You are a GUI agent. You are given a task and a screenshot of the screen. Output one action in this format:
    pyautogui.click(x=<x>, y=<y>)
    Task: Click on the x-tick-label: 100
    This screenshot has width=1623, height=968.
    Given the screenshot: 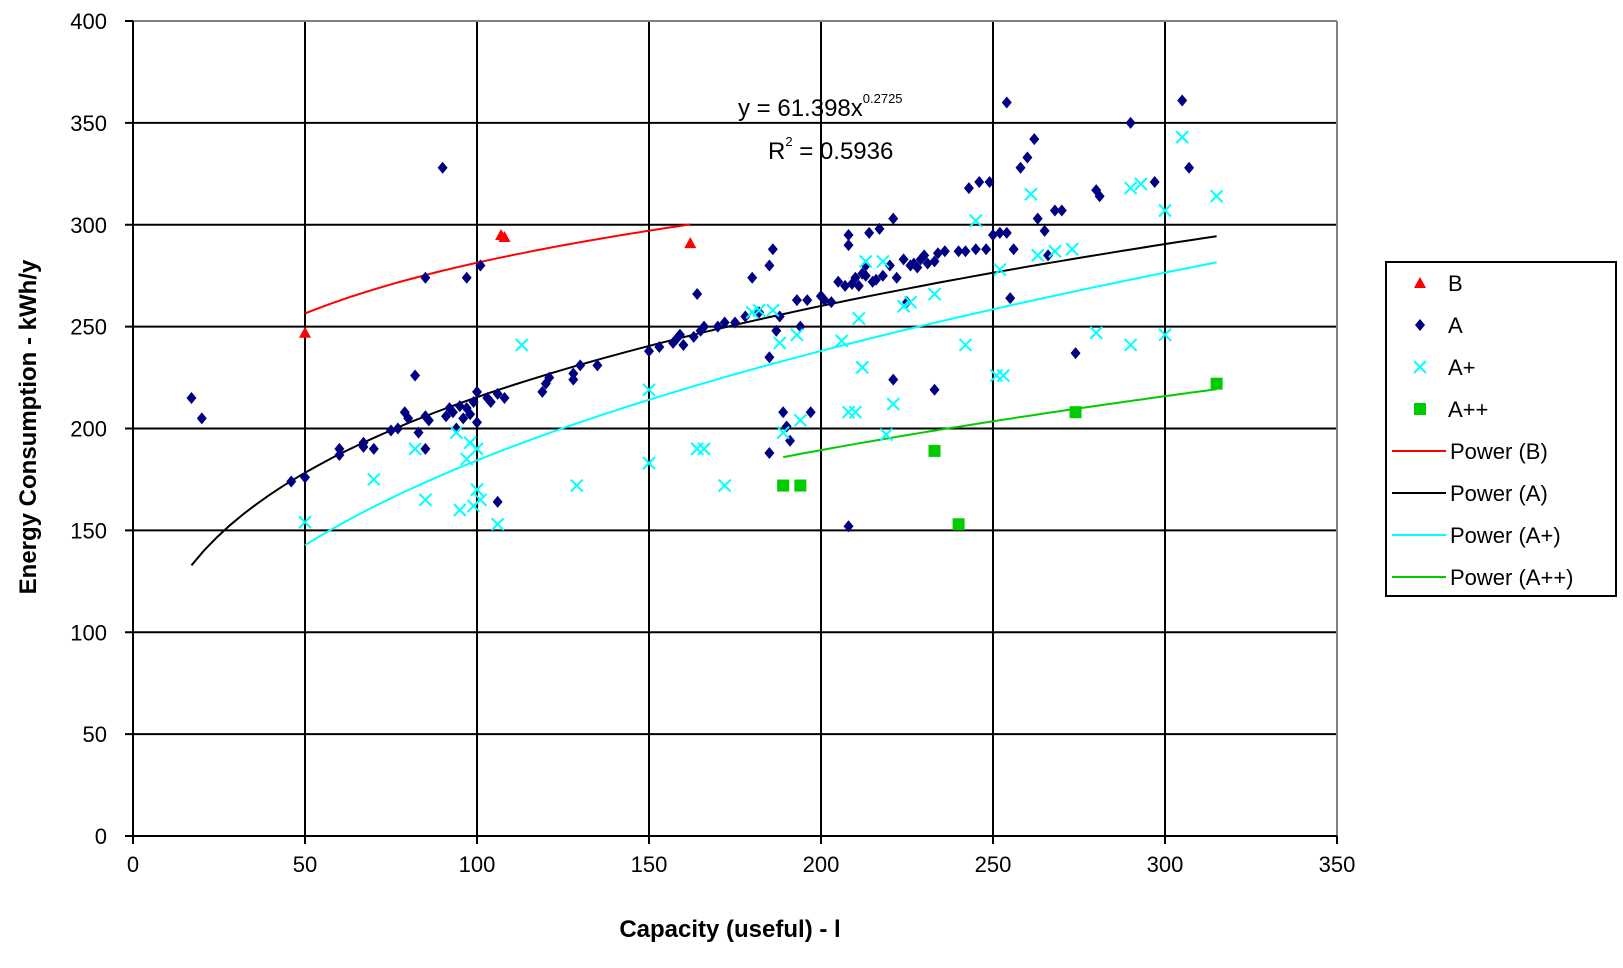 What is the action you would take?
    pyautogui.click(x=477, y=864)
    